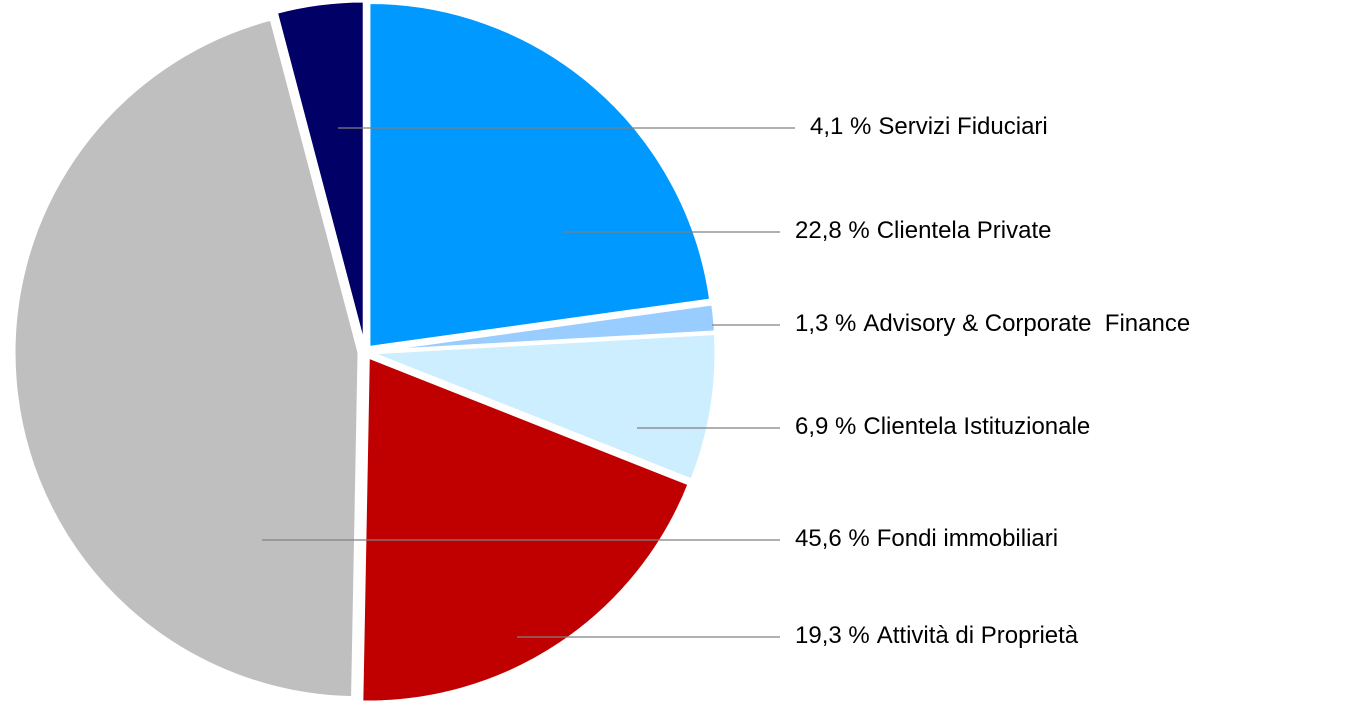 Image resolution: width=1357 pixels, height=704 pixels. I want to click on slice-label: 1,3 % Advisory & Corporate Finance, so click(992, 323).